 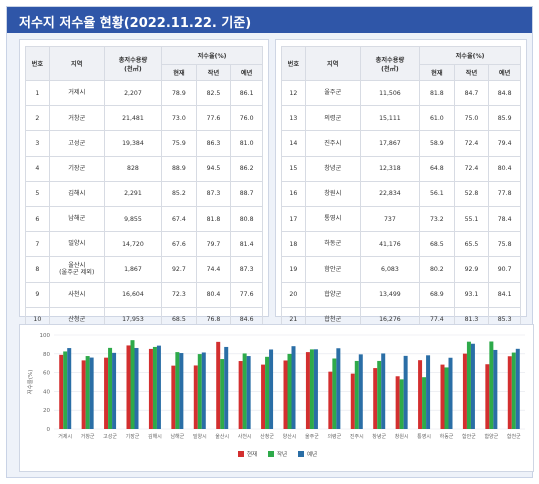 I want to click on row-number: 2, so click(x=37, y=118).